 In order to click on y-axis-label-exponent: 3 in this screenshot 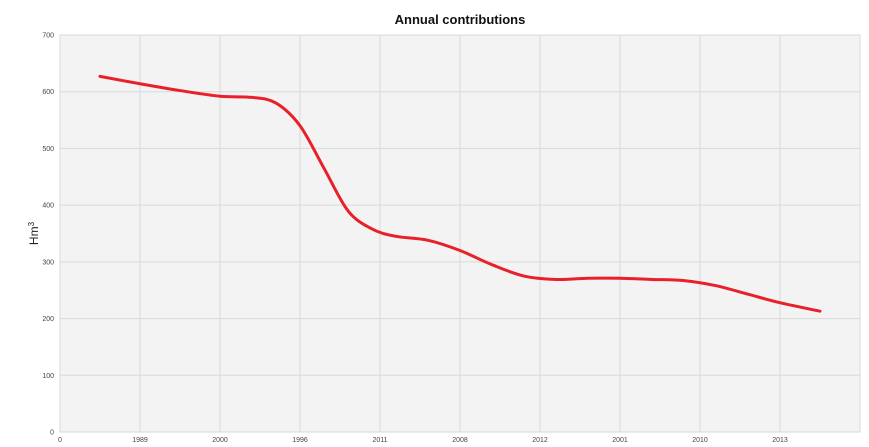, I will do `click(31, 223)`.